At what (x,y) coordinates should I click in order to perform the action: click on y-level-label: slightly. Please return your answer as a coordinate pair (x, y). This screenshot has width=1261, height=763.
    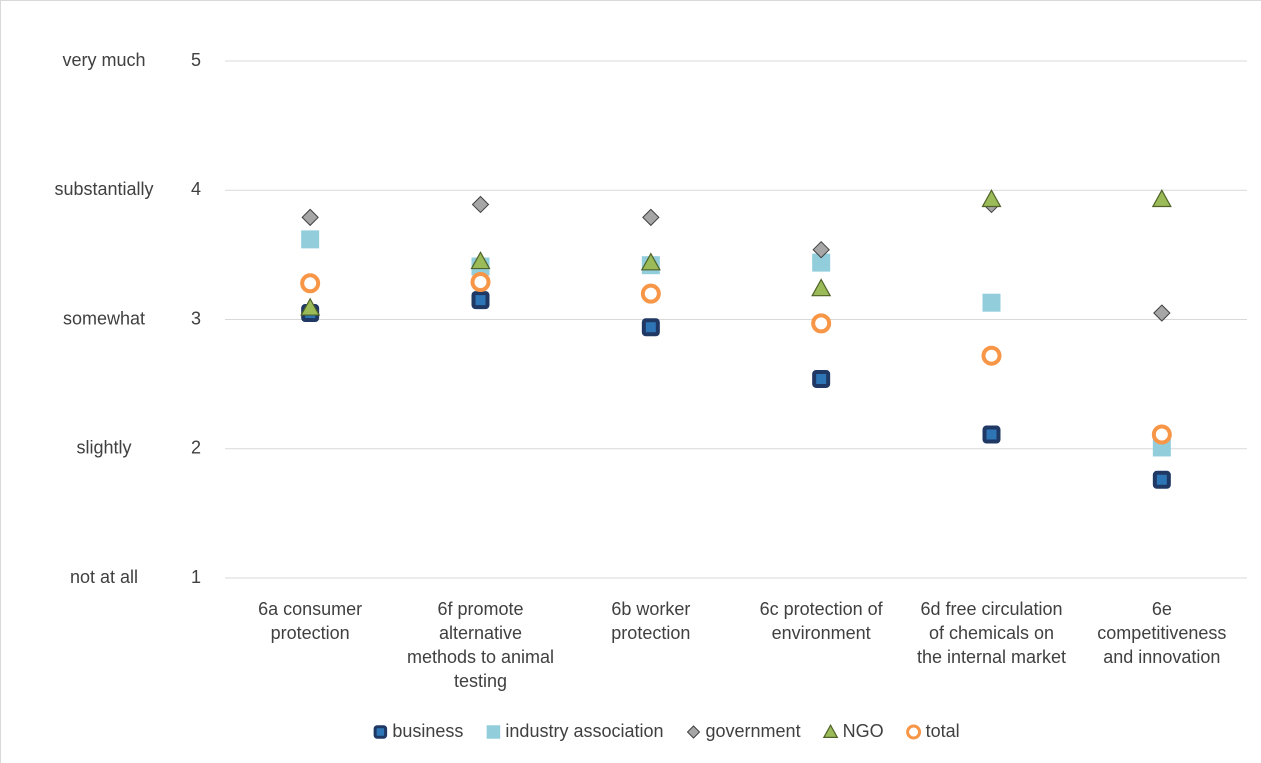
    Looking at the image, I should click on (103, 448).